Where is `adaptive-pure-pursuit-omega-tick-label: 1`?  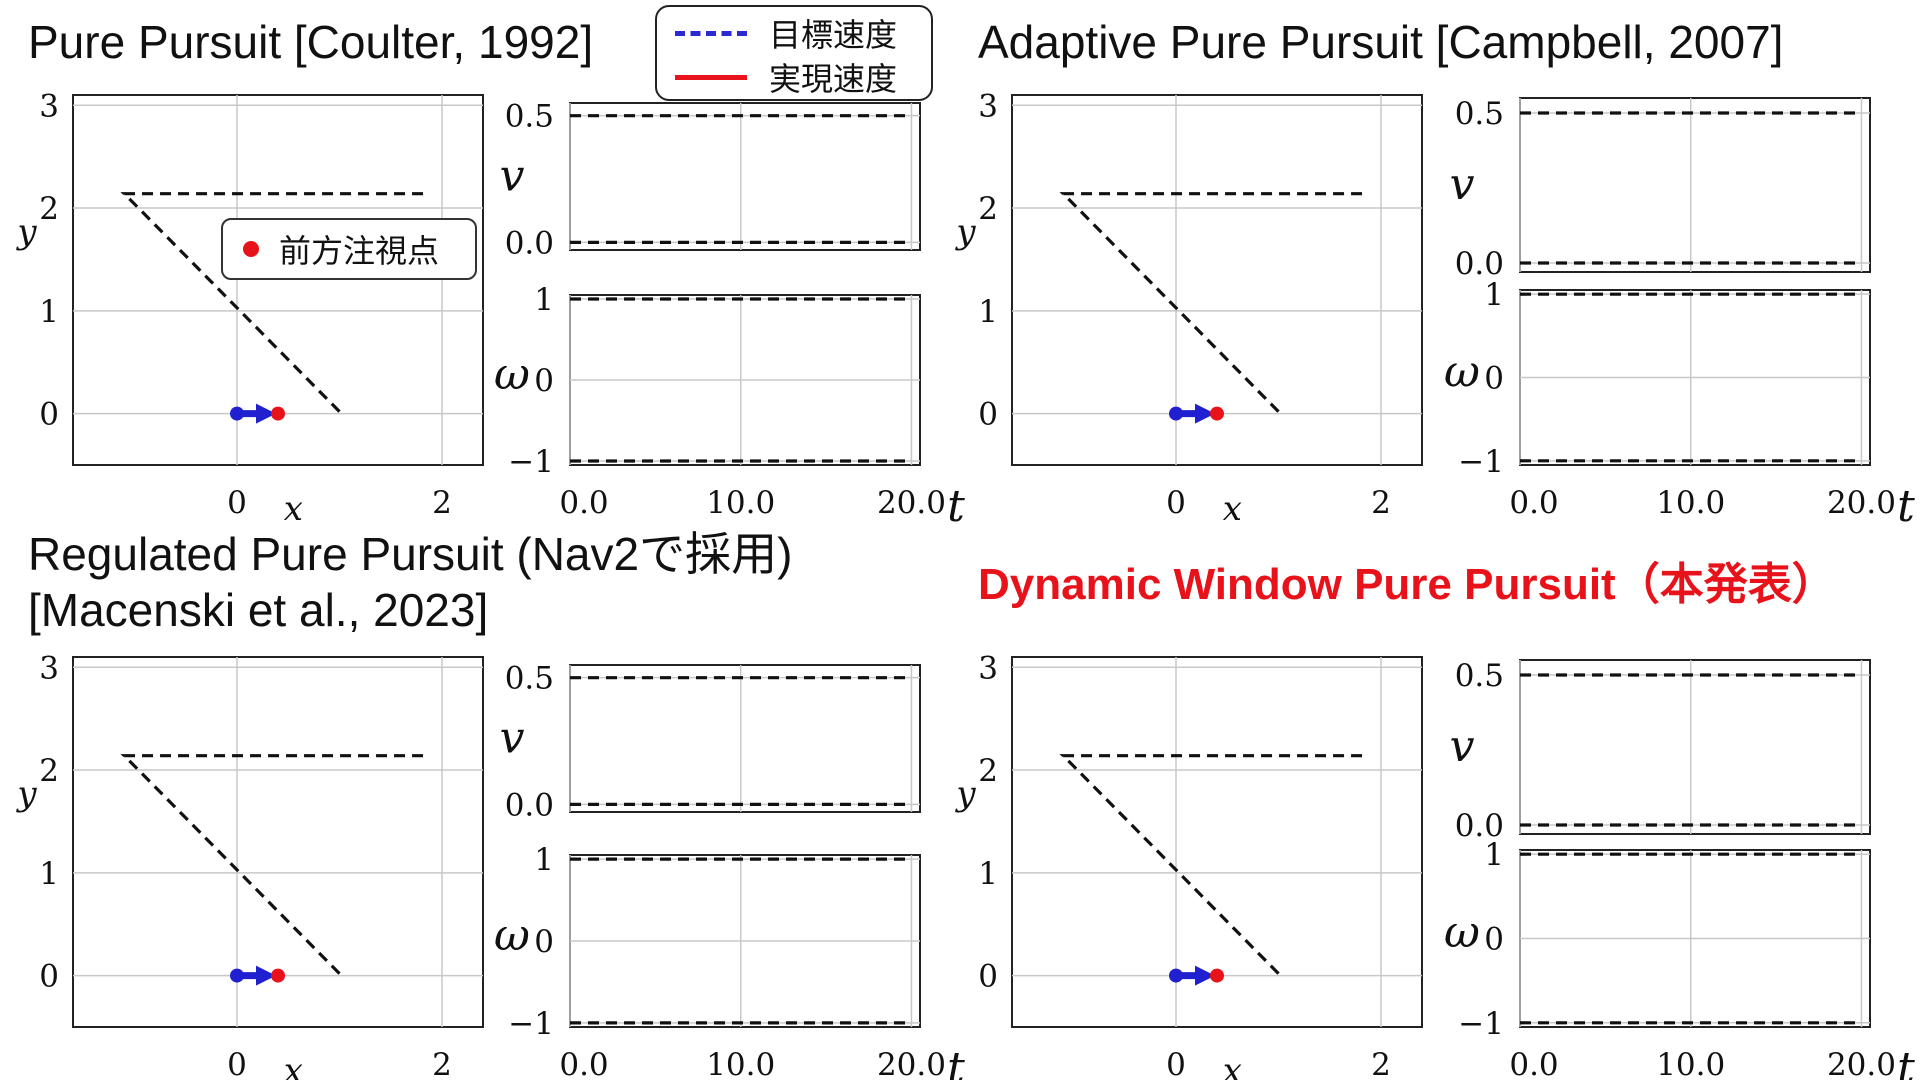 adaptive-pure-pursuit-omega-tick-label: 1 is located at coordinates (1494, 295).